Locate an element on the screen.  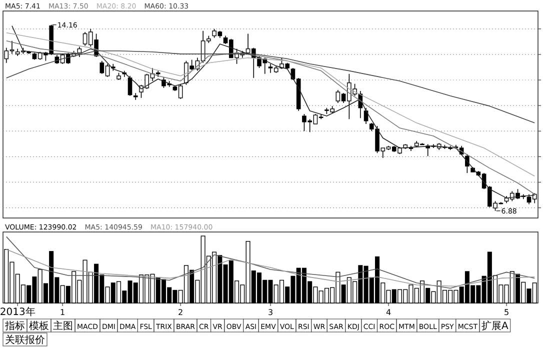
x-tick-label: 2013年 is located at coordinates (18, 312).